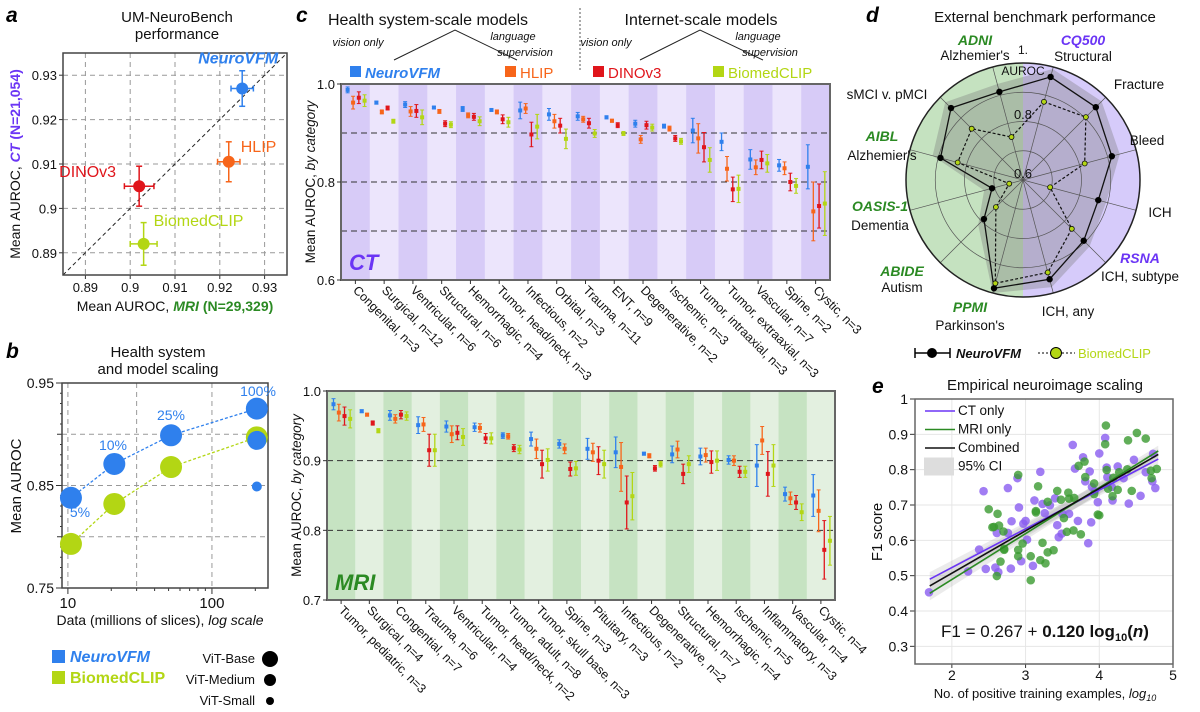  What do you see at coordinates (125, 306) in the screenshot?
I see `x-label-text: Mean AUROC,` at bounding box center [125, 306].